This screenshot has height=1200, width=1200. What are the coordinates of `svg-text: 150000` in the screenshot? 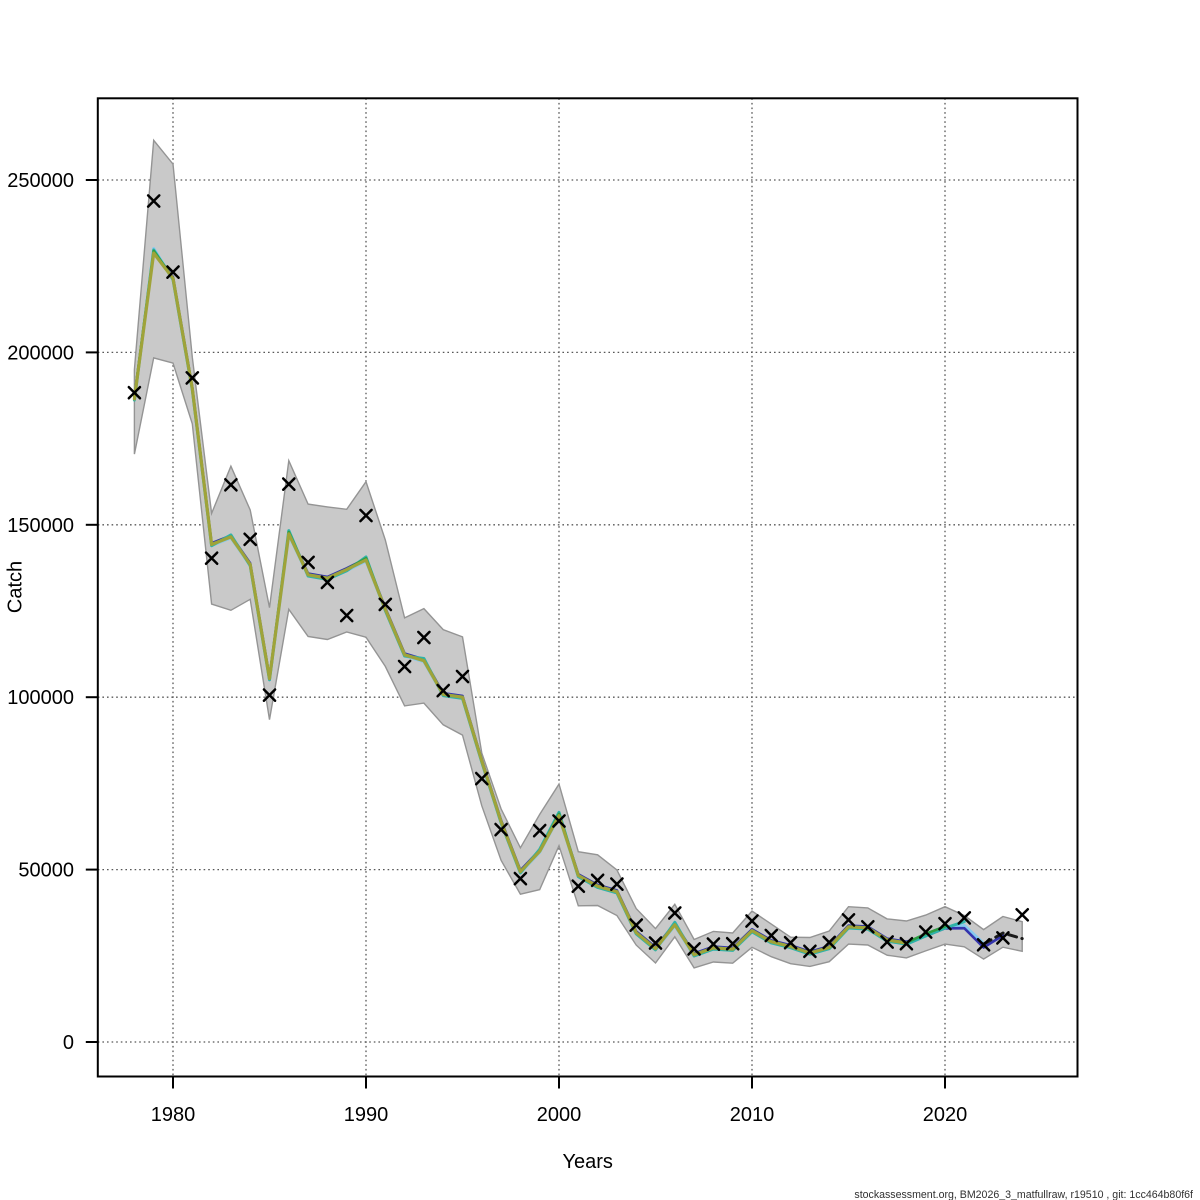 It's located at (40, 526).